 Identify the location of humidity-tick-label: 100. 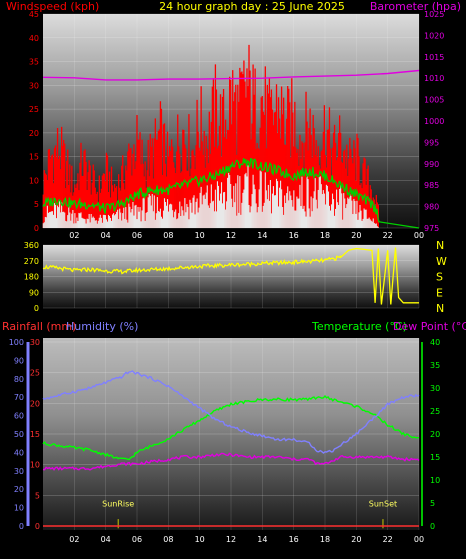
(16, 342).